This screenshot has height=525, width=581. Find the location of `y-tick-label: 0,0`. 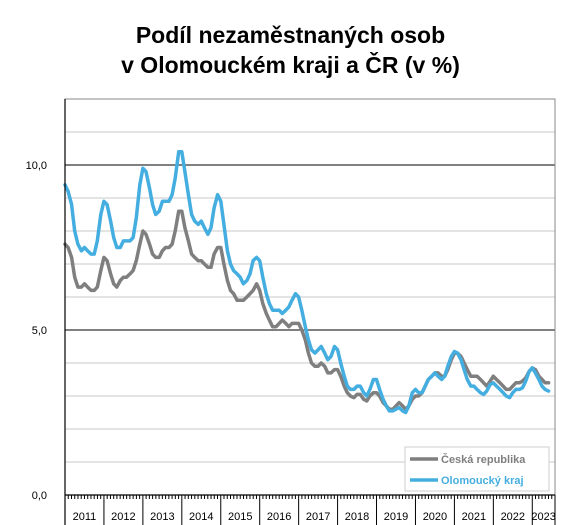

y-tick-label: 0,0 is located at coordinates (39, 496).